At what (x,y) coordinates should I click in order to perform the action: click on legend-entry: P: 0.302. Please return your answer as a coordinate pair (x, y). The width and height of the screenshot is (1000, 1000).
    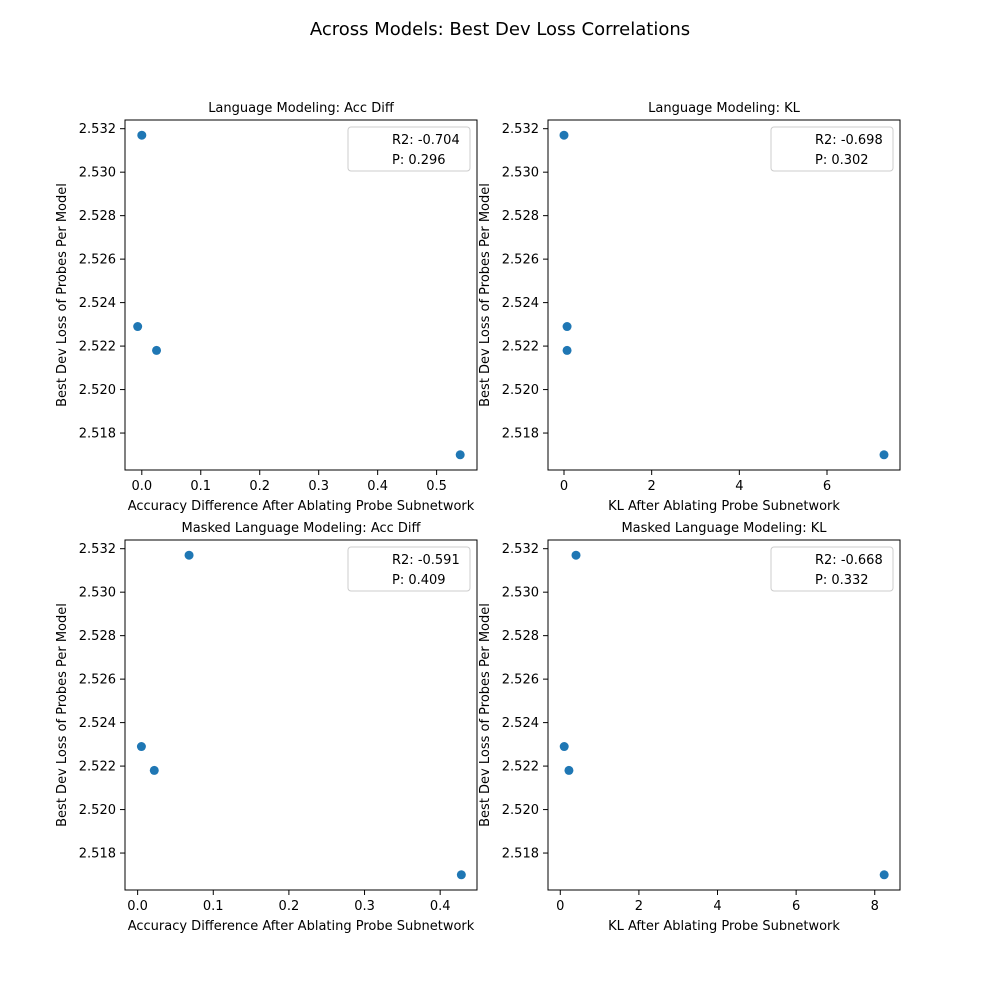
    Looking at the image, I should click on (842, 160).